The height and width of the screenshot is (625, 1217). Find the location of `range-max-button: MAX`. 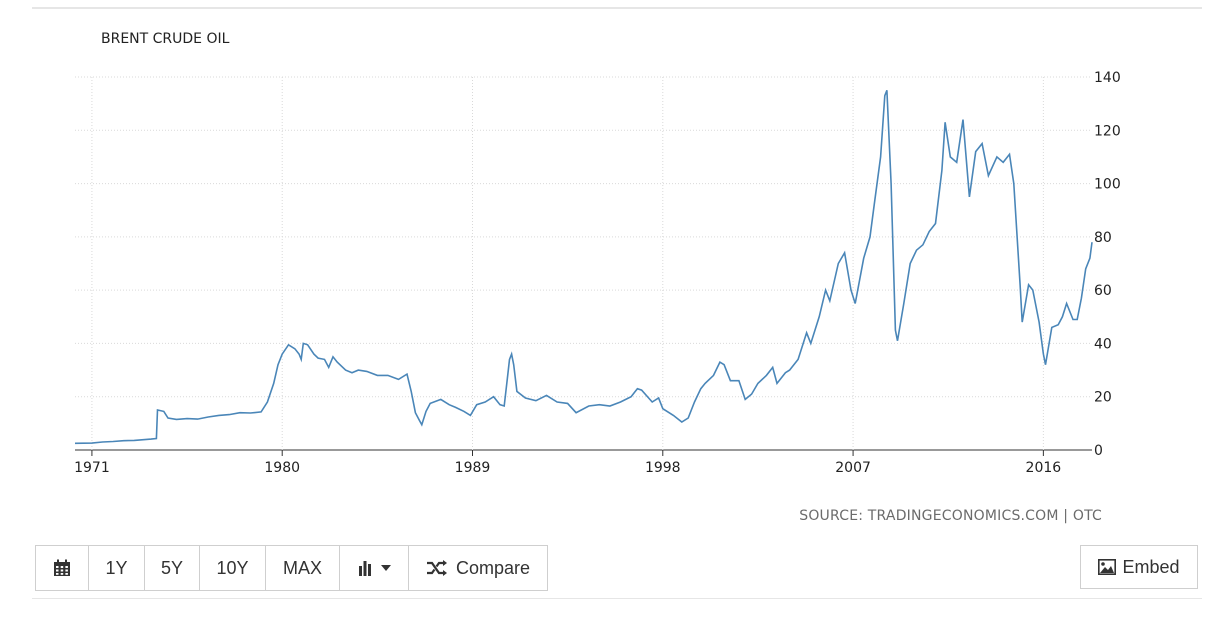

range-max-button: MAX is located at coordinates (303, 568).